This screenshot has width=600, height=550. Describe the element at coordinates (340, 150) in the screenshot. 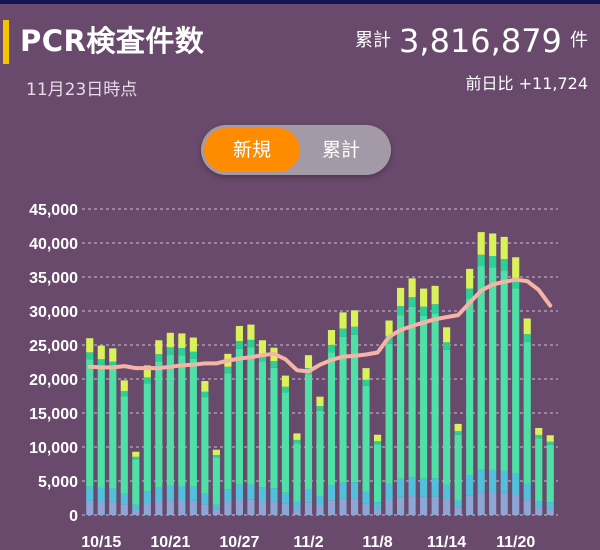

I see `toggle-cumulative-button: 累計` at that location.